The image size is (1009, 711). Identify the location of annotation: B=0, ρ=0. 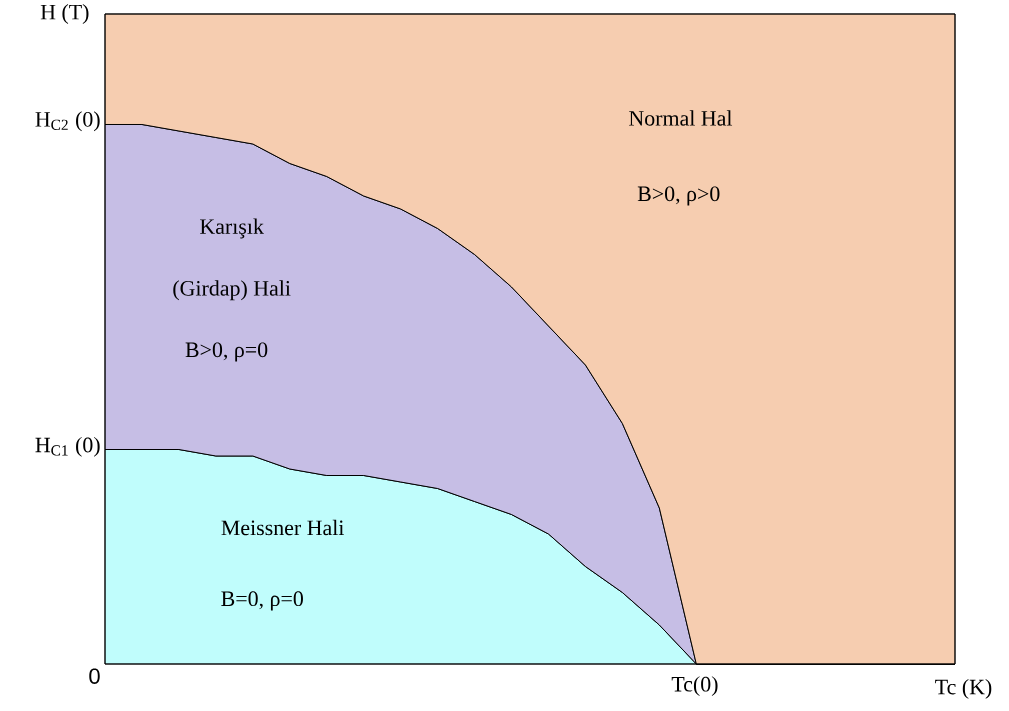
(262, 601).